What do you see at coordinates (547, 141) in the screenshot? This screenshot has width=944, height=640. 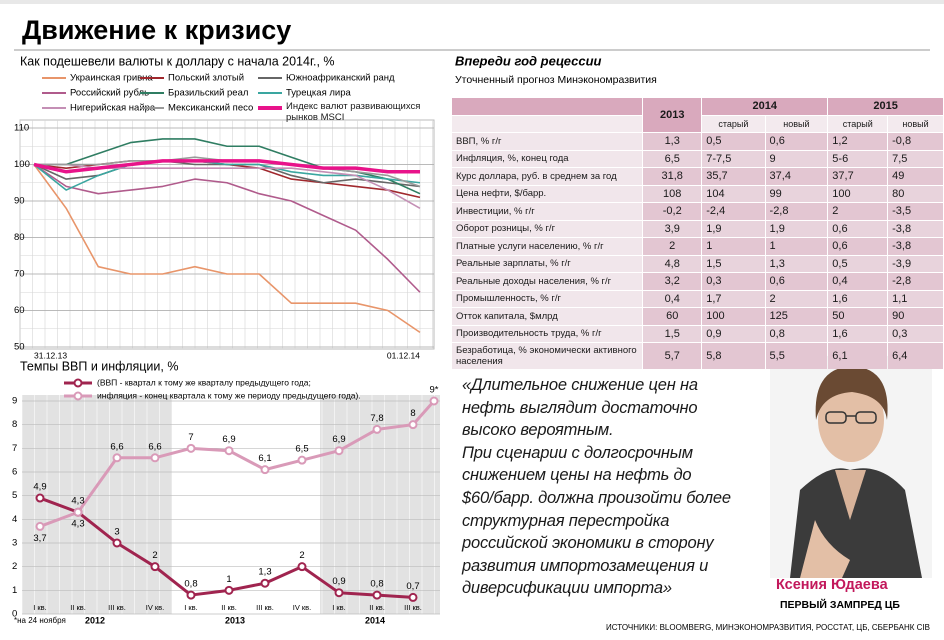 I see `row-label: ВВП, % г/г` at bounding box center [547, 141].